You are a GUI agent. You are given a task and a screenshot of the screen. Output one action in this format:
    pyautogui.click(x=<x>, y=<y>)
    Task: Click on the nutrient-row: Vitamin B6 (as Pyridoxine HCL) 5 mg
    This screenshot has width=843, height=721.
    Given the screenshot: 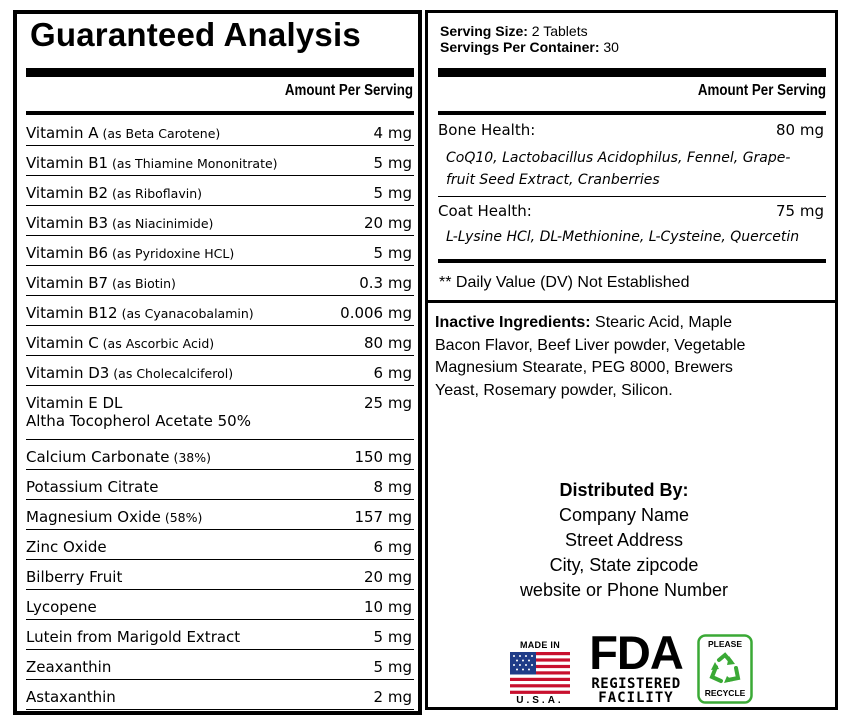 What is the action you would take?
    pyautogui.click(x=220, y=251)
    